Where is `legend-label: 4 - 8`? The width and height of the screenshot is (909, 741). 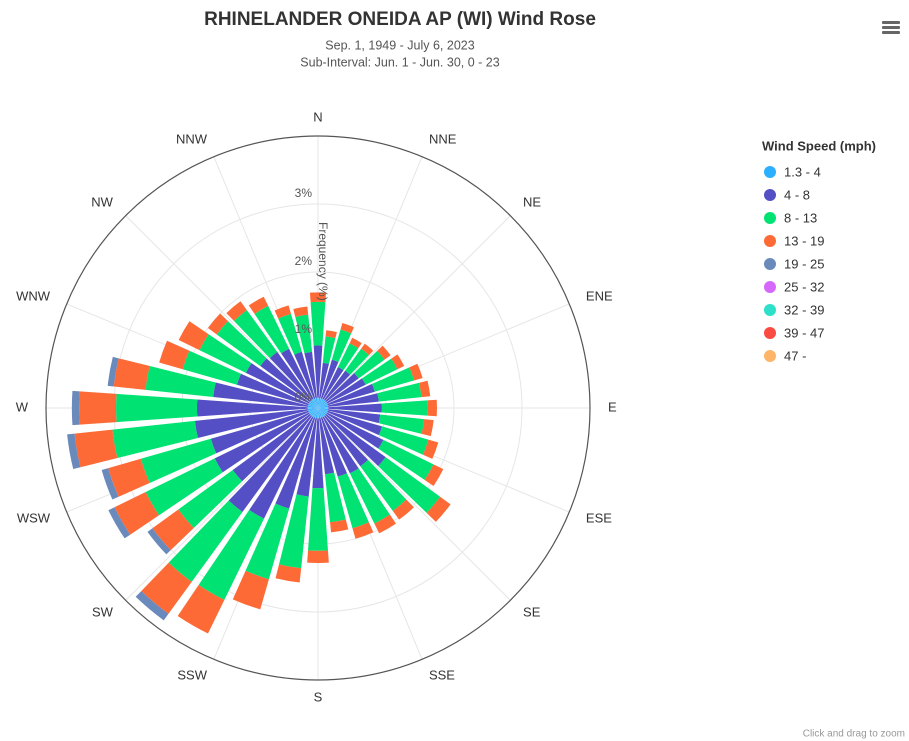 legend-label: 4 - 8 is located at coordinates (797, 194).